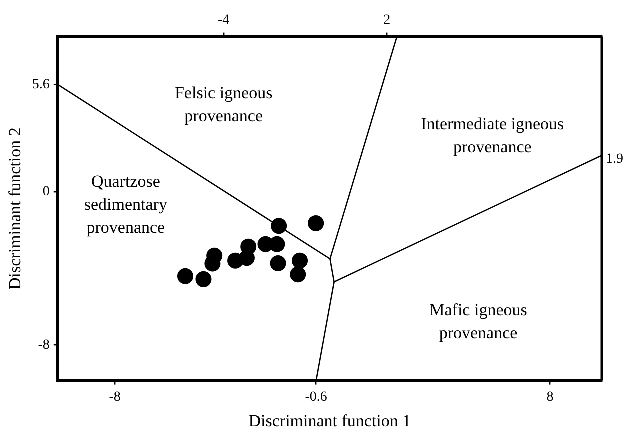 The width and height of the screenshot is (626, 436). I want to click on annotation: Quartzose sedimentary provenance, so click(126, 204).